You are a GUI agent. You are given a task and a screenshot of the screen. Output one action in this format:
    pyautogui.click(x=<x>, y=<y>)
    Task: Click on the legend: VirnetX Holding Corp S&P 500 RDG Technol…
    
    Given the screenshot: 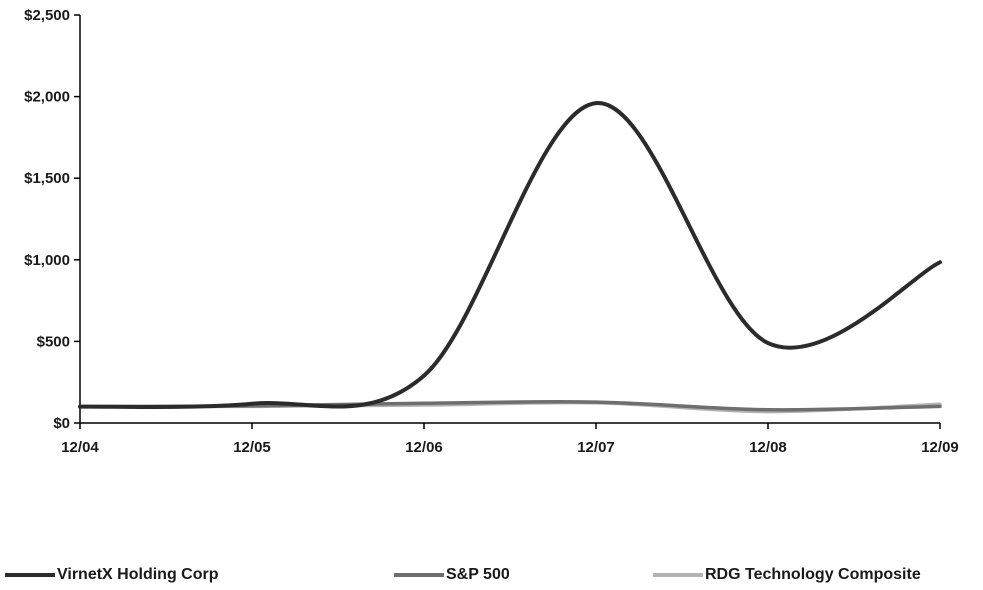 What is the action you would take?
    pyautogui.click(x=491, y=575)
    